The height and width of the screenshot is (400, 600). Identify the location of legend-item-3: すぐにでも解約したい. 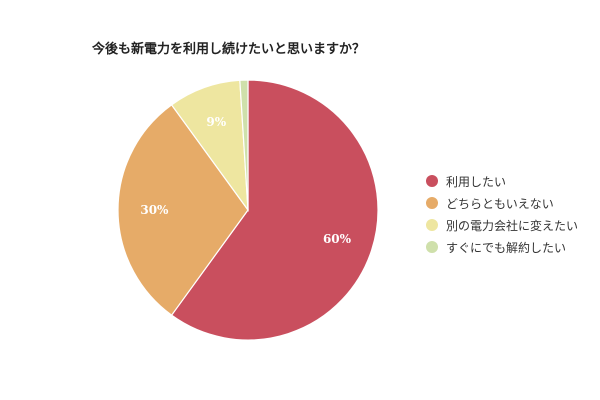
(502, 247).